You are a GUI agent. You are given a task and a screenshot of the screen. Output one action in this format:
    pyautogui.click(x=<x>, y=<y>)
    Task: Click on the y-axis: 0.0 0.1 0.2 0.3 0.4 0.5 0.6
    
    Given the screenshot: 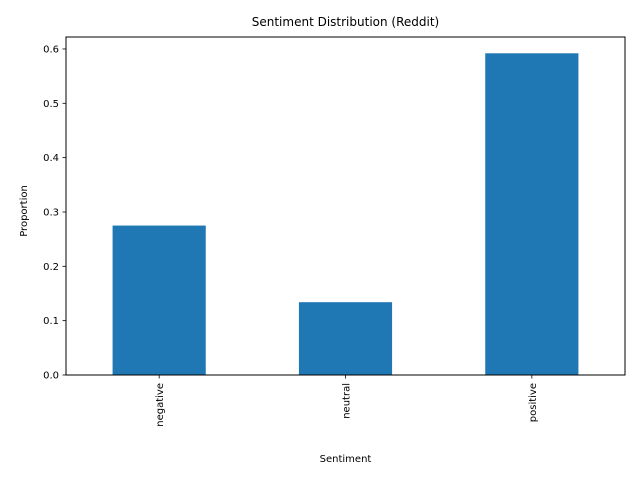 What is the action you would take?
    pyautogui.click(x=54, y=213)
    